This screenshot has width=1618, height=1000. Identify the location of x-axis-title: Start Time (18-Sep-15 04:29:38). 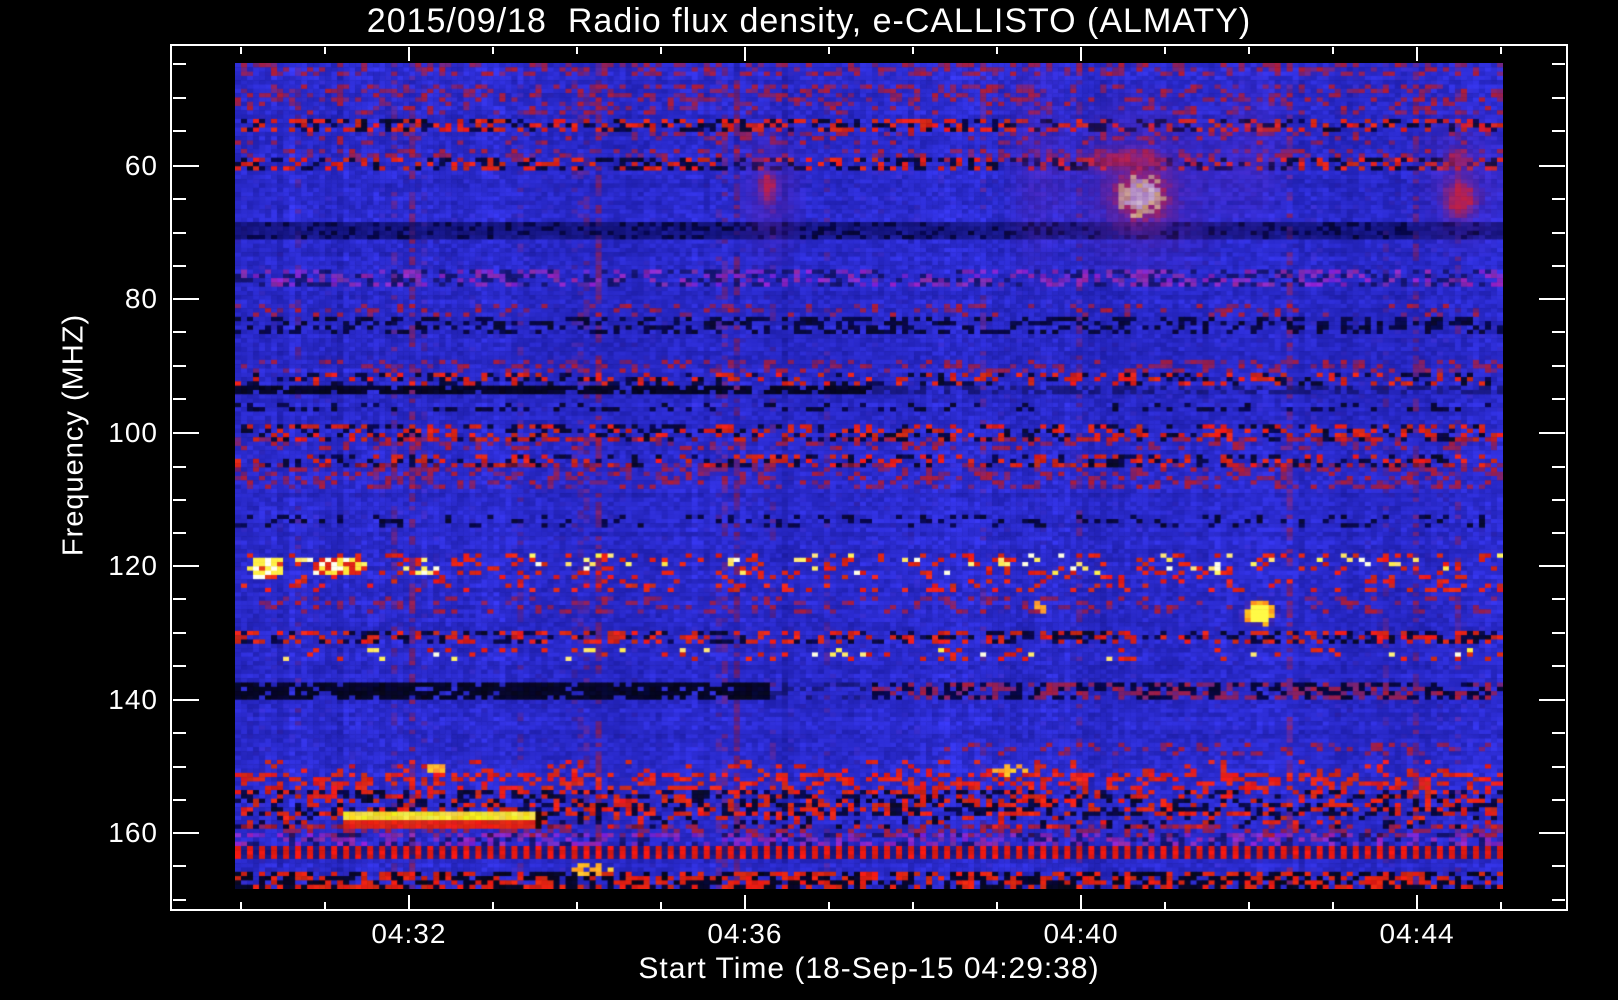
(869, 968).